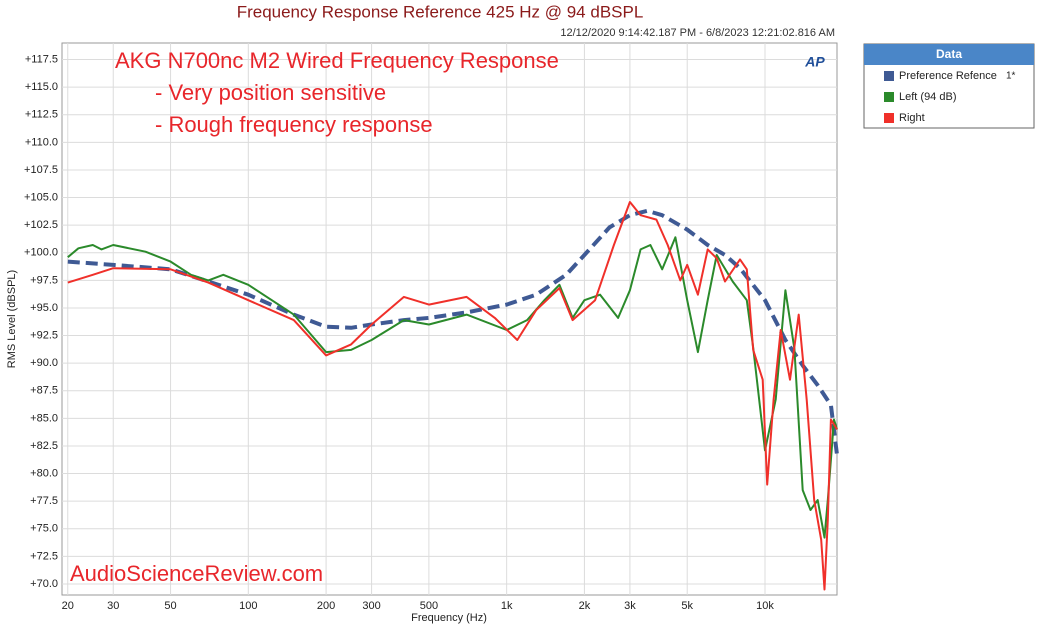 This screenshot has height=628, width=1039. Describe the element at coordinates (170, 606) in the screenshot. I see `x-tick-label: 50` at that location.